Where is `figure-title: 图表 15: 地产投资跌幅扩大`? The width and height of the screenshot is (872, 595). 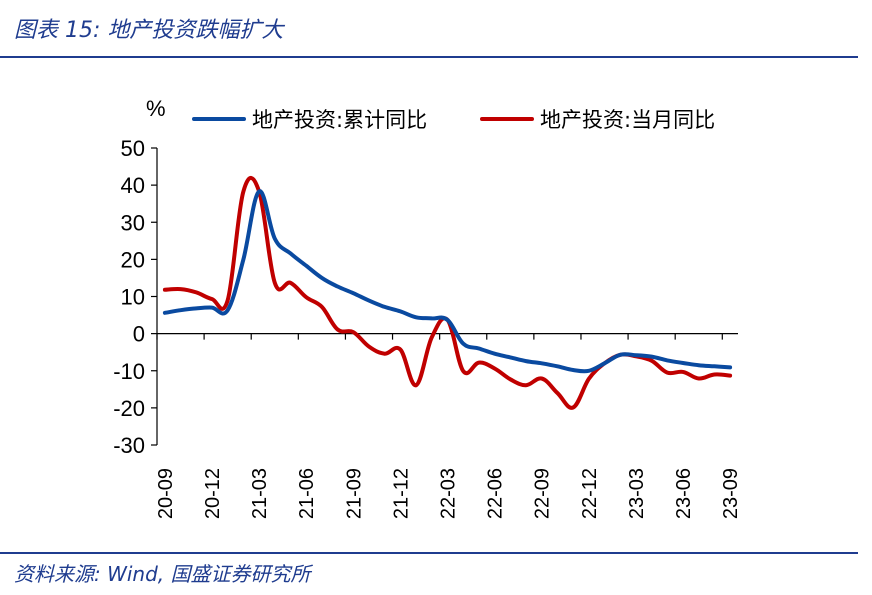 figure-title: 图表 15: 地产投资跌幅扩大 is located at coordinates (149, 30).